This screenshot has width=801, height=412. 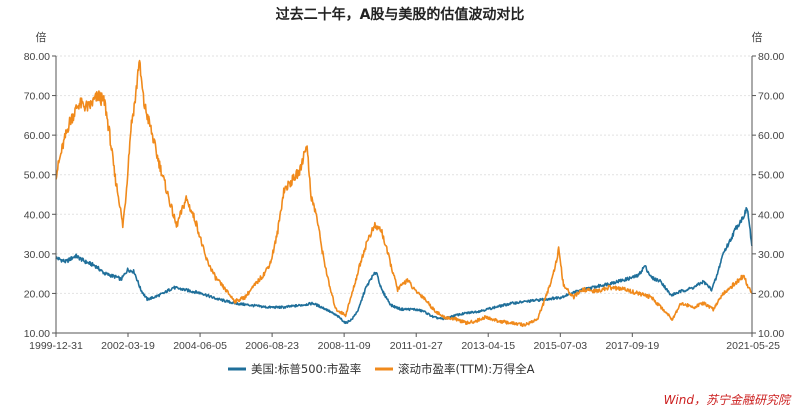 What do you see at coordinates (400, 14) in the screenshot?
I see `chart-title: 过去二十年，A股与美股的估值波动对比` at bounding box center [400, 14].